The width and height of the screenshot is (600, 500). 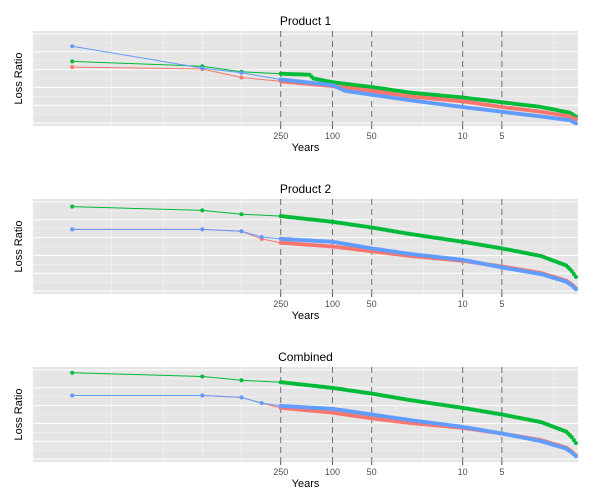 I want to click on x-tick-label: 5, so click(x=501, y=136).